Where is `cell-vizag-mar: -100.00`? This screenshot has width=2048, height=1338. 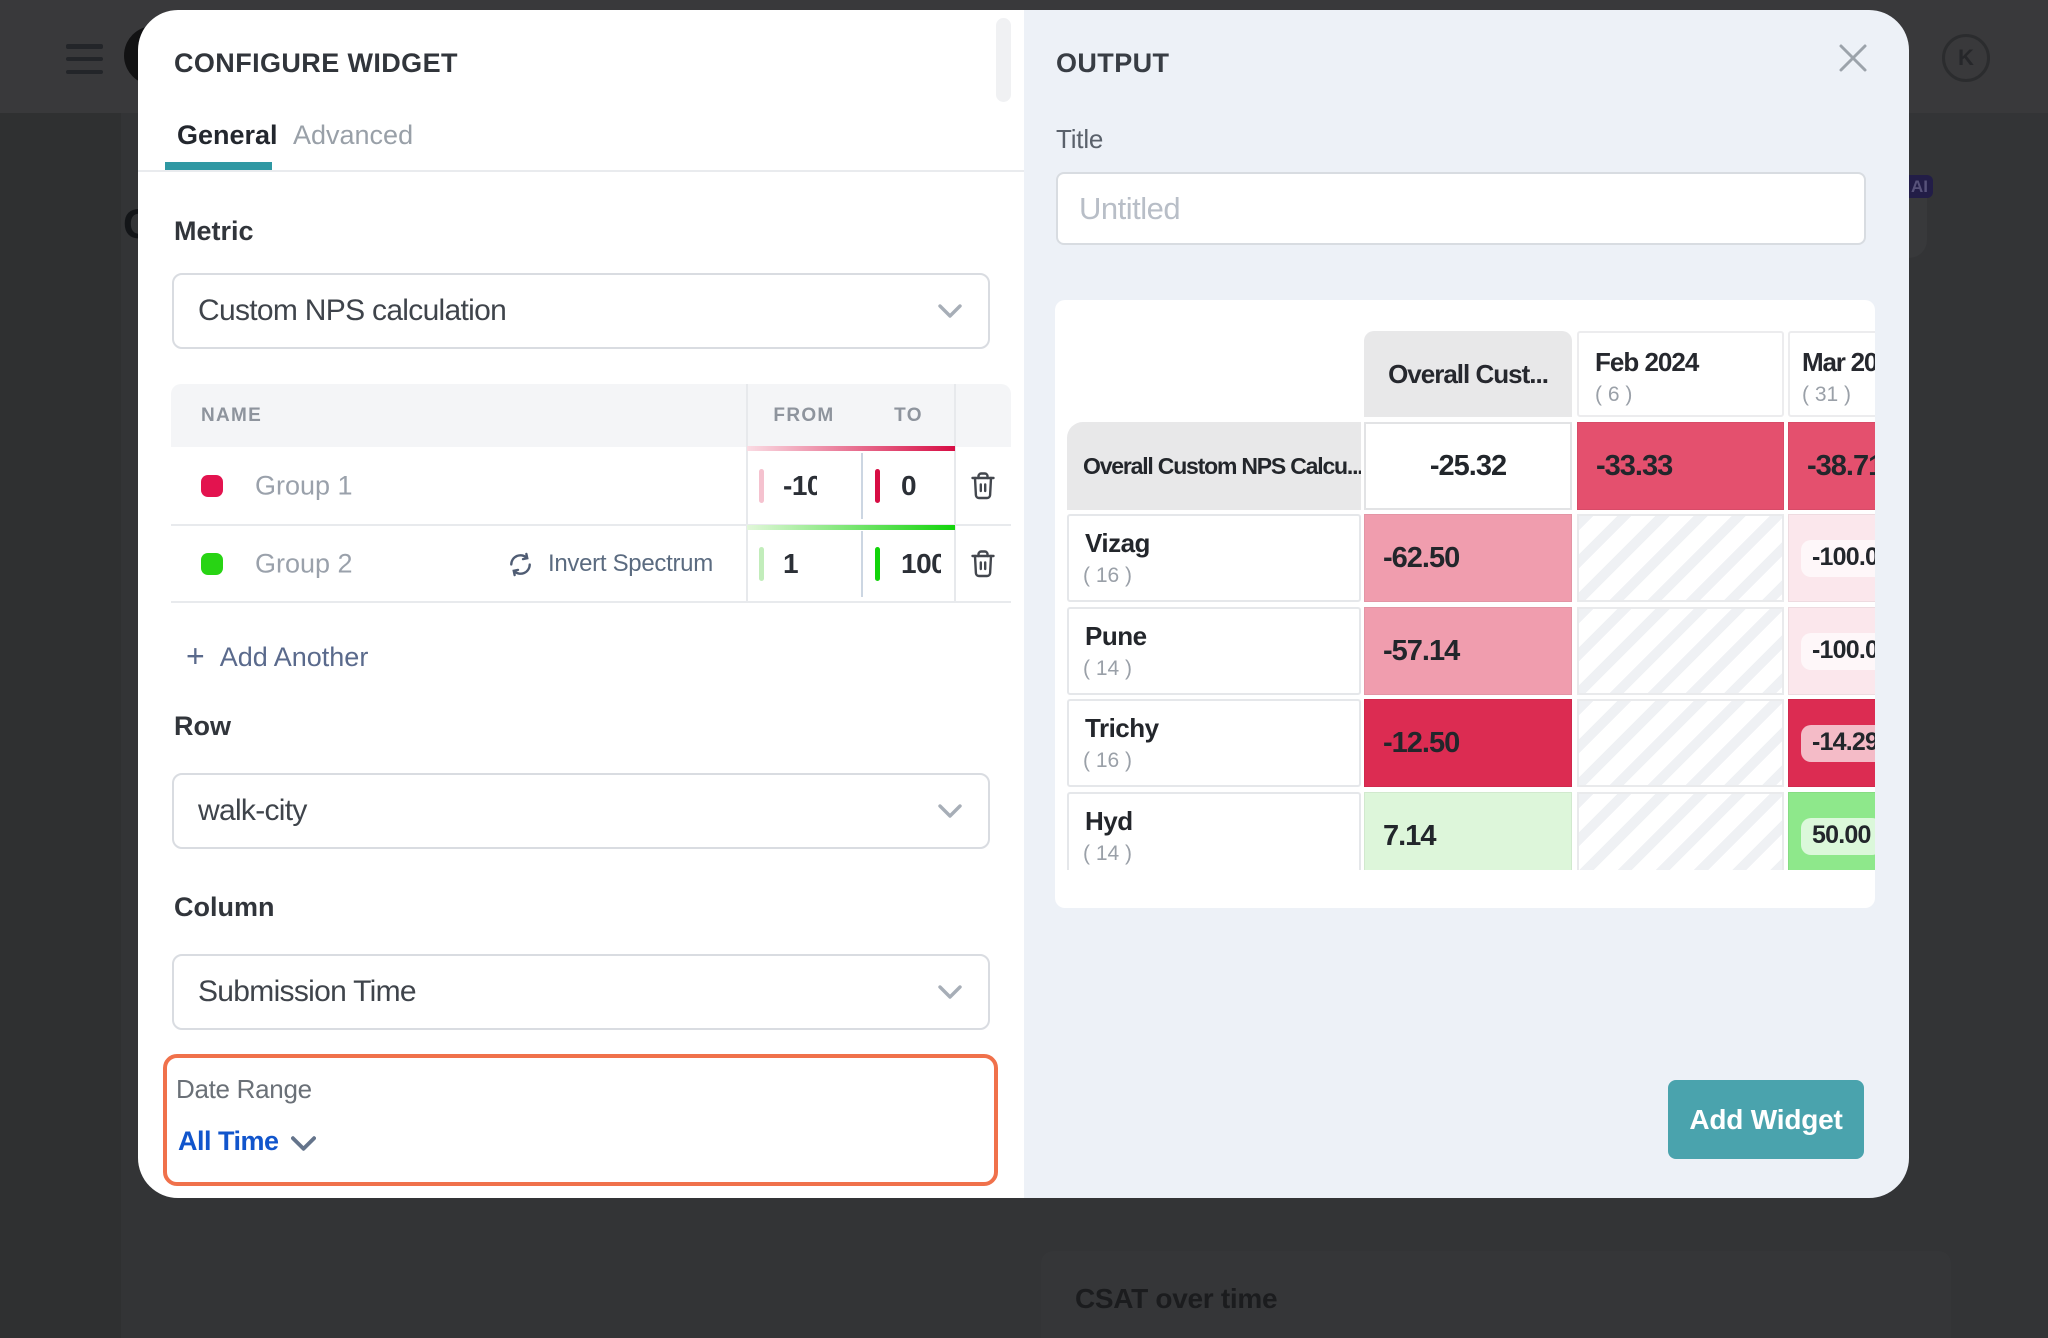
cell-vizag-mar: -100.00 is located at coordinates (1831, 558).